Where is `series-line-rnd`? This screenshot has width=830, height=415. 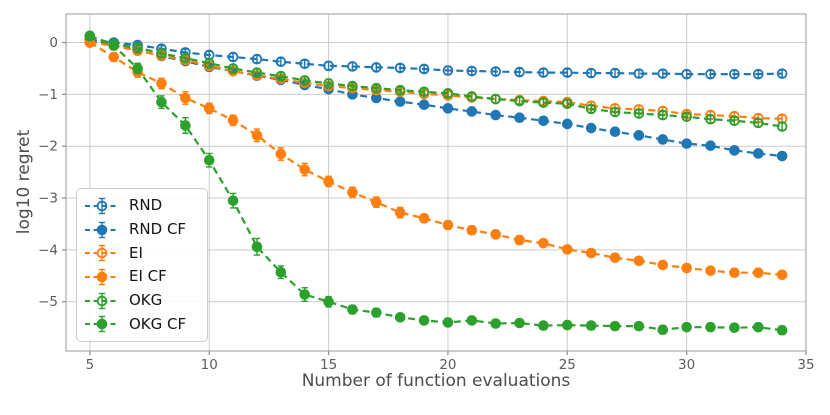
series-line-rnd is located at coordinates (436, 57).